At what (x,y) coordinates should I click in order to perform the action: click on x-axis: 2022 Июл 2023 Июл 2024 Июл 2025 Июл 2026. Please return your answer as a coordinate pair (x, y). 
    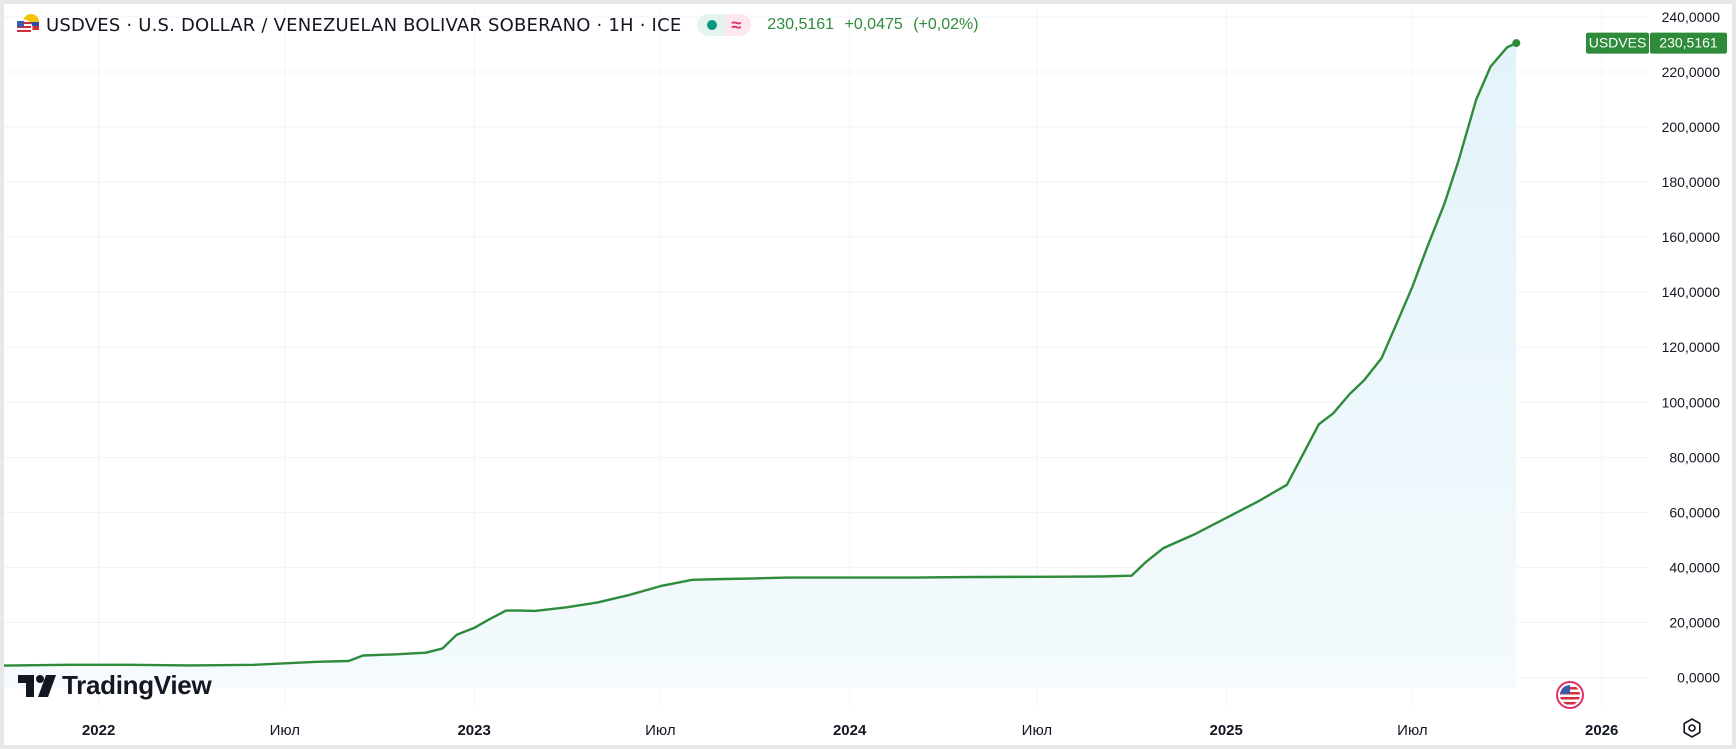
    Looking at the image, I should click on (850, 730).